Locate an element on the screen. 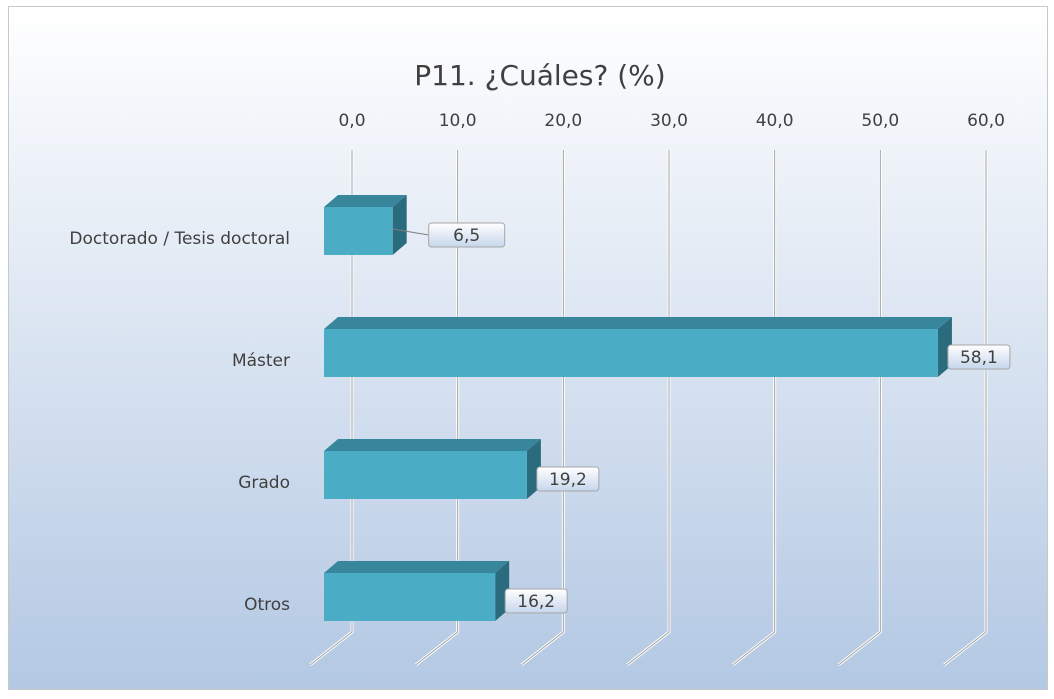 The image size is (1054, 699). x-tick-label: 50,0 is located at coordinates (880, 121).